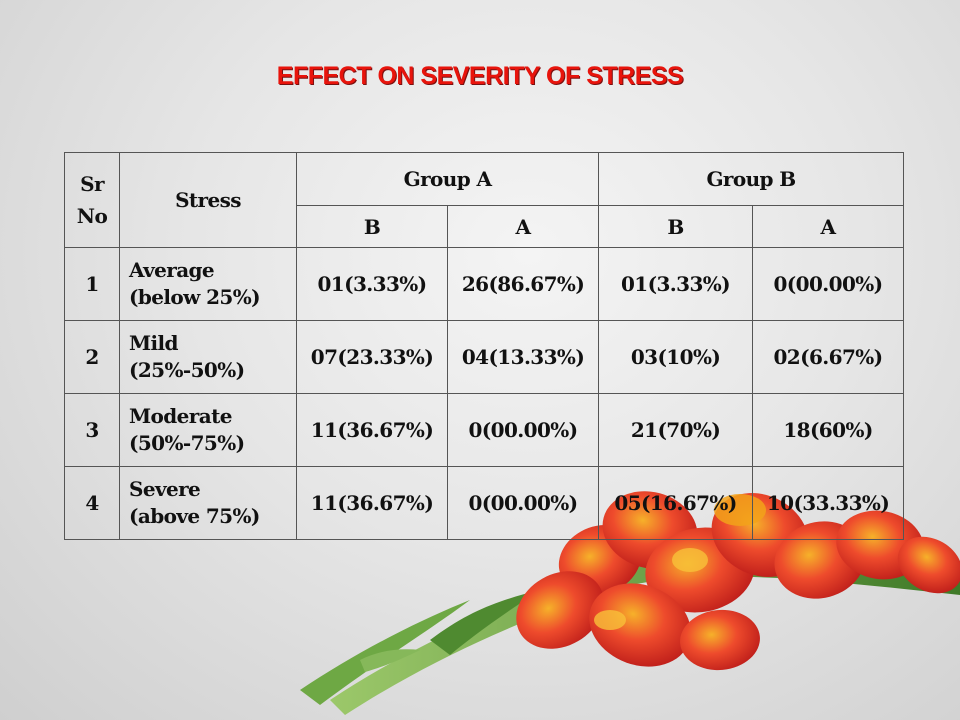 This screenshot has height=720, width=960. What do you see at coordinates (828, 357) in the screenshot?
I see `group-b-after-cell: 02(6.67%)` at bounding box center [828, 357].